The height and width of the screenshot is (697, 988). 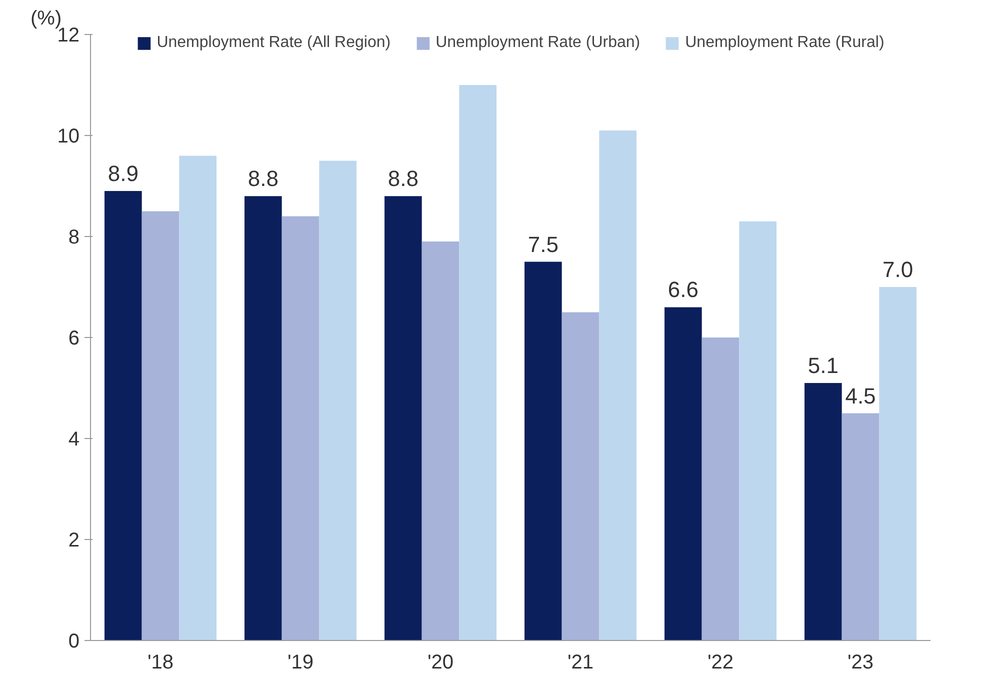 What do you see at coordinates (440, 663) in the screenshot?
I see `x-tick-label: '20` at bounding box center [440, 663].